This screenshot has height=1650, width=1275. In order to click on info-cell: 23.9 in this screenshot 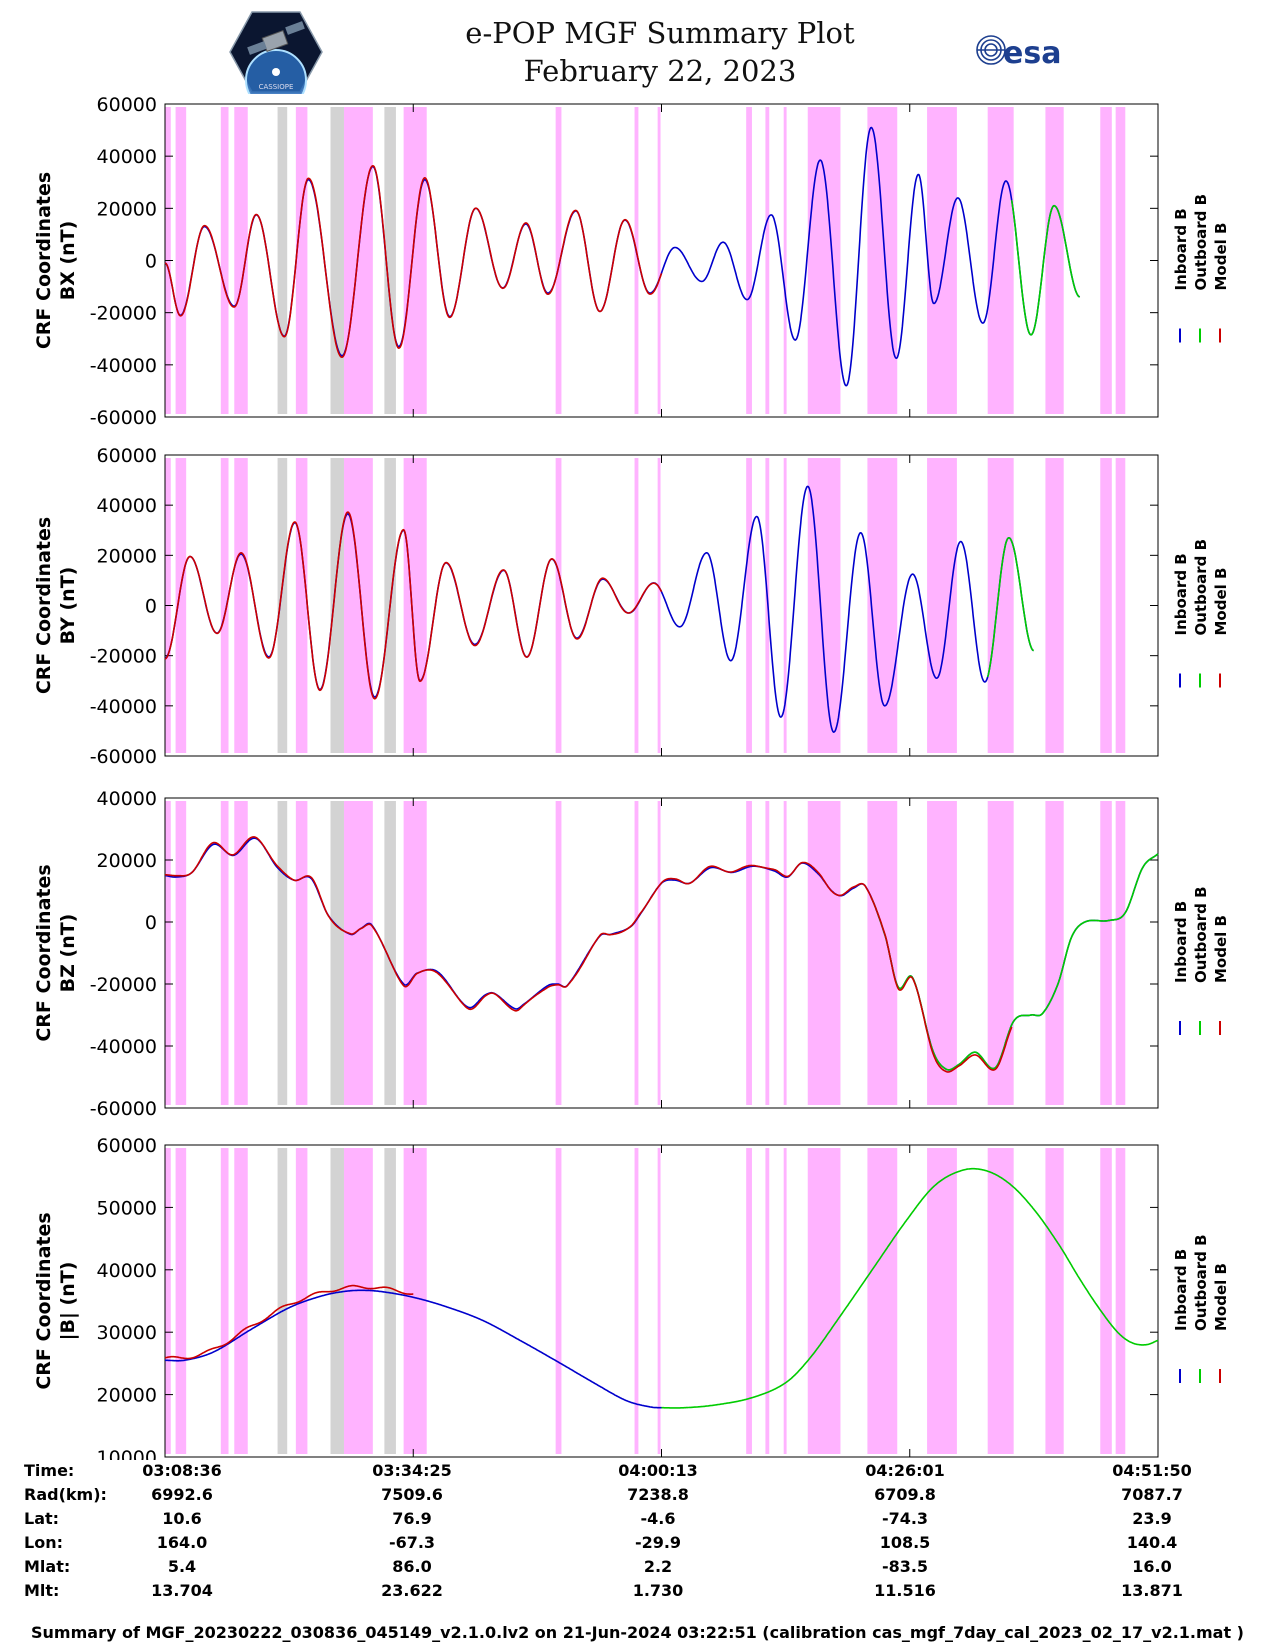, I will do `click(1152, 1518)`.